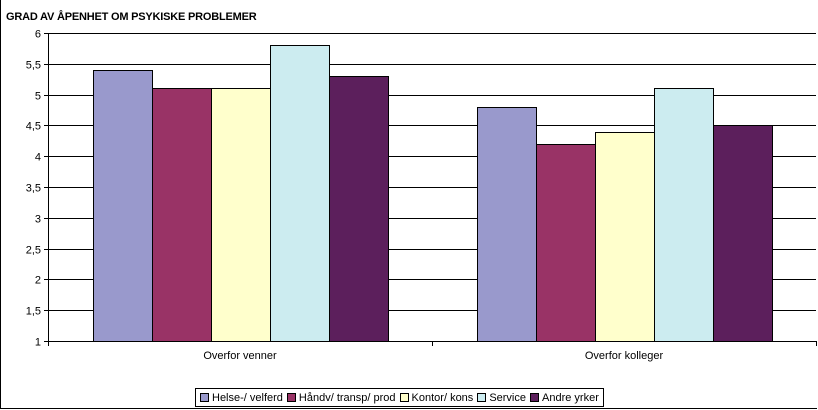 Image resolution: width=818 pixels, height=410 pixels. I want to click on y-tick-label: 2, so click(38, 281).